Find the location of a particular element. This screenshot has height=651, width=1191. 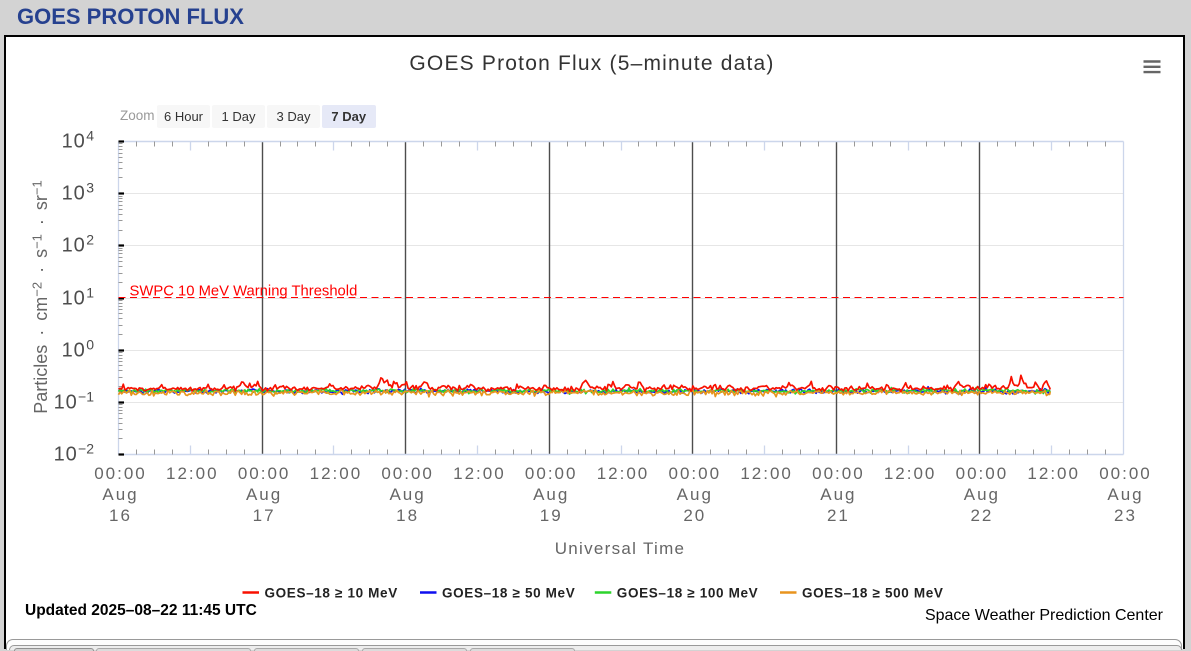

svg-text: 0 is located at coordinates (90, 345).